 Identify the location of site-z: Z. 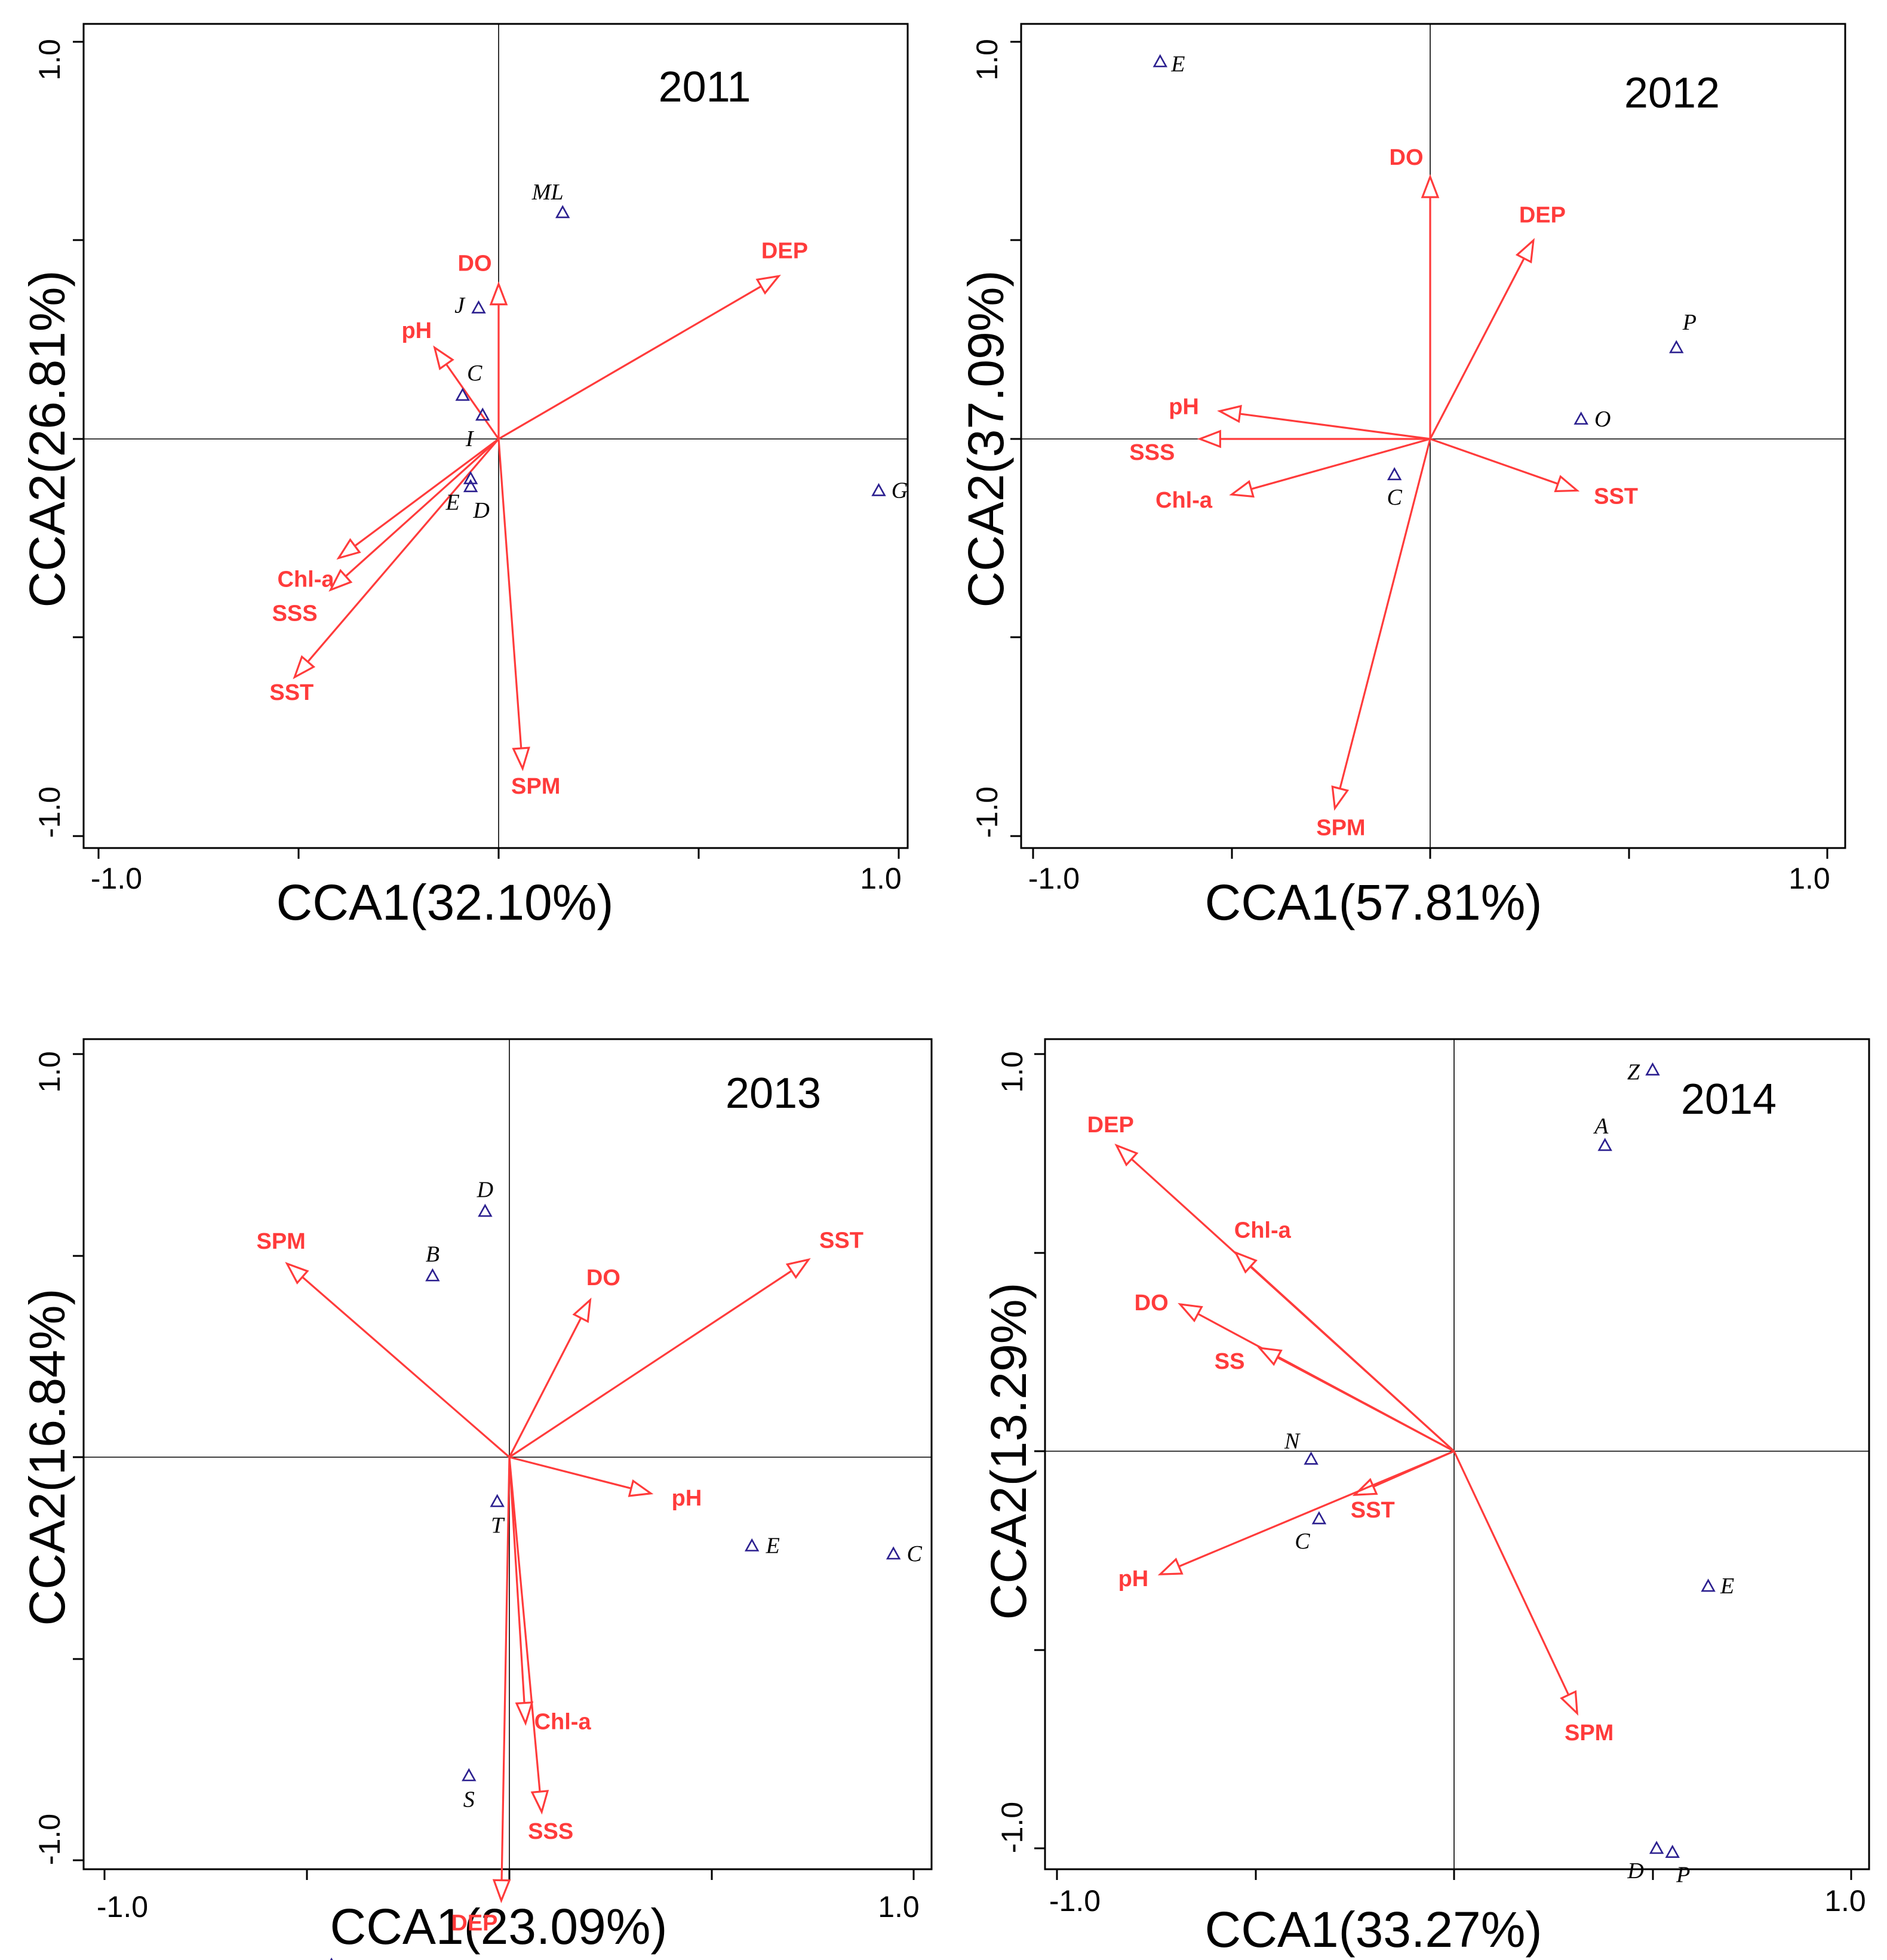
(1643, 1072).